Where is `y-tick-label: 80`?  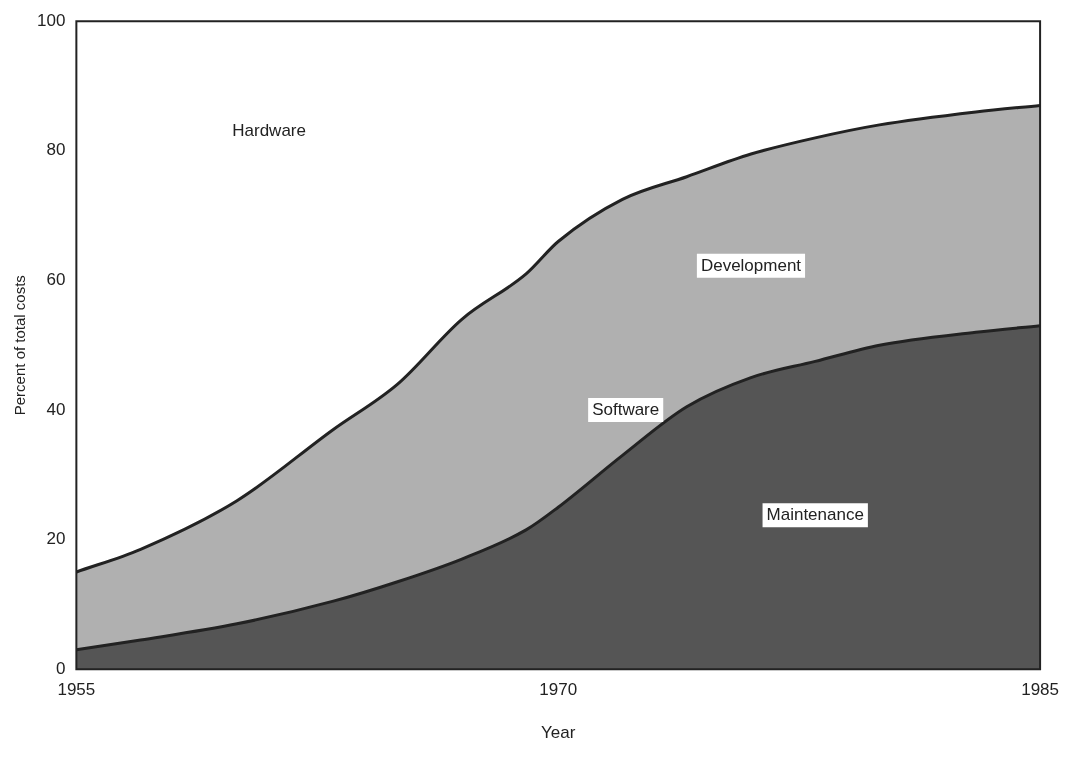 y-tick-label: 80 is located at coordinates (56, 150).